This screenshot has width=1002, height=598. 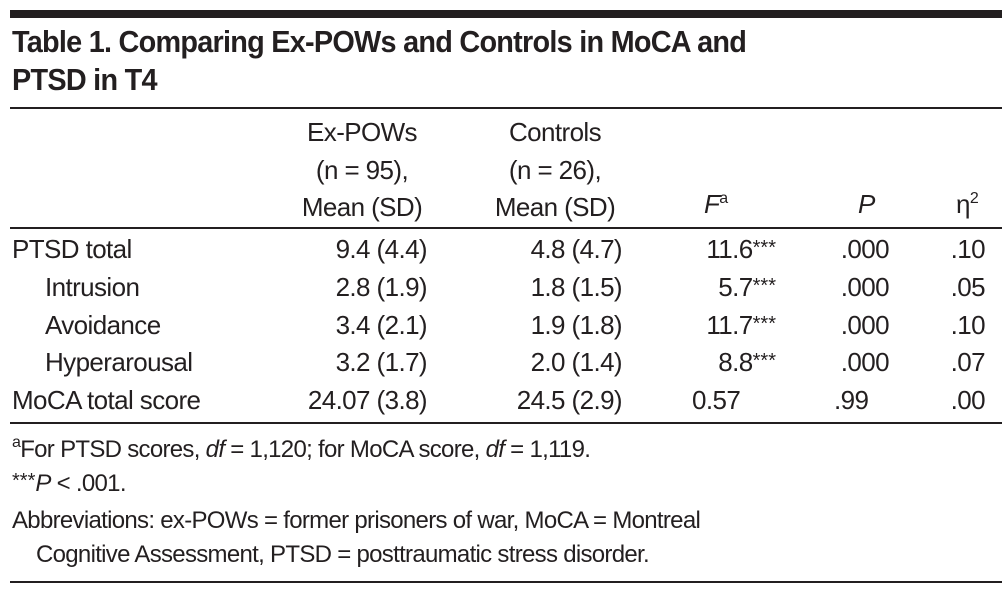 I want to click on header-f-label: F, so click(x=712, y=204).